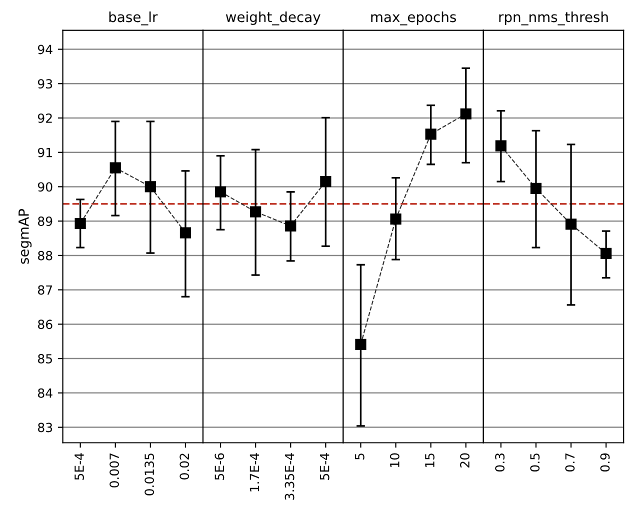 The height and width of the screenshot is (506, 628). I want to click on y-tick-label: 84, so click(45, 393).